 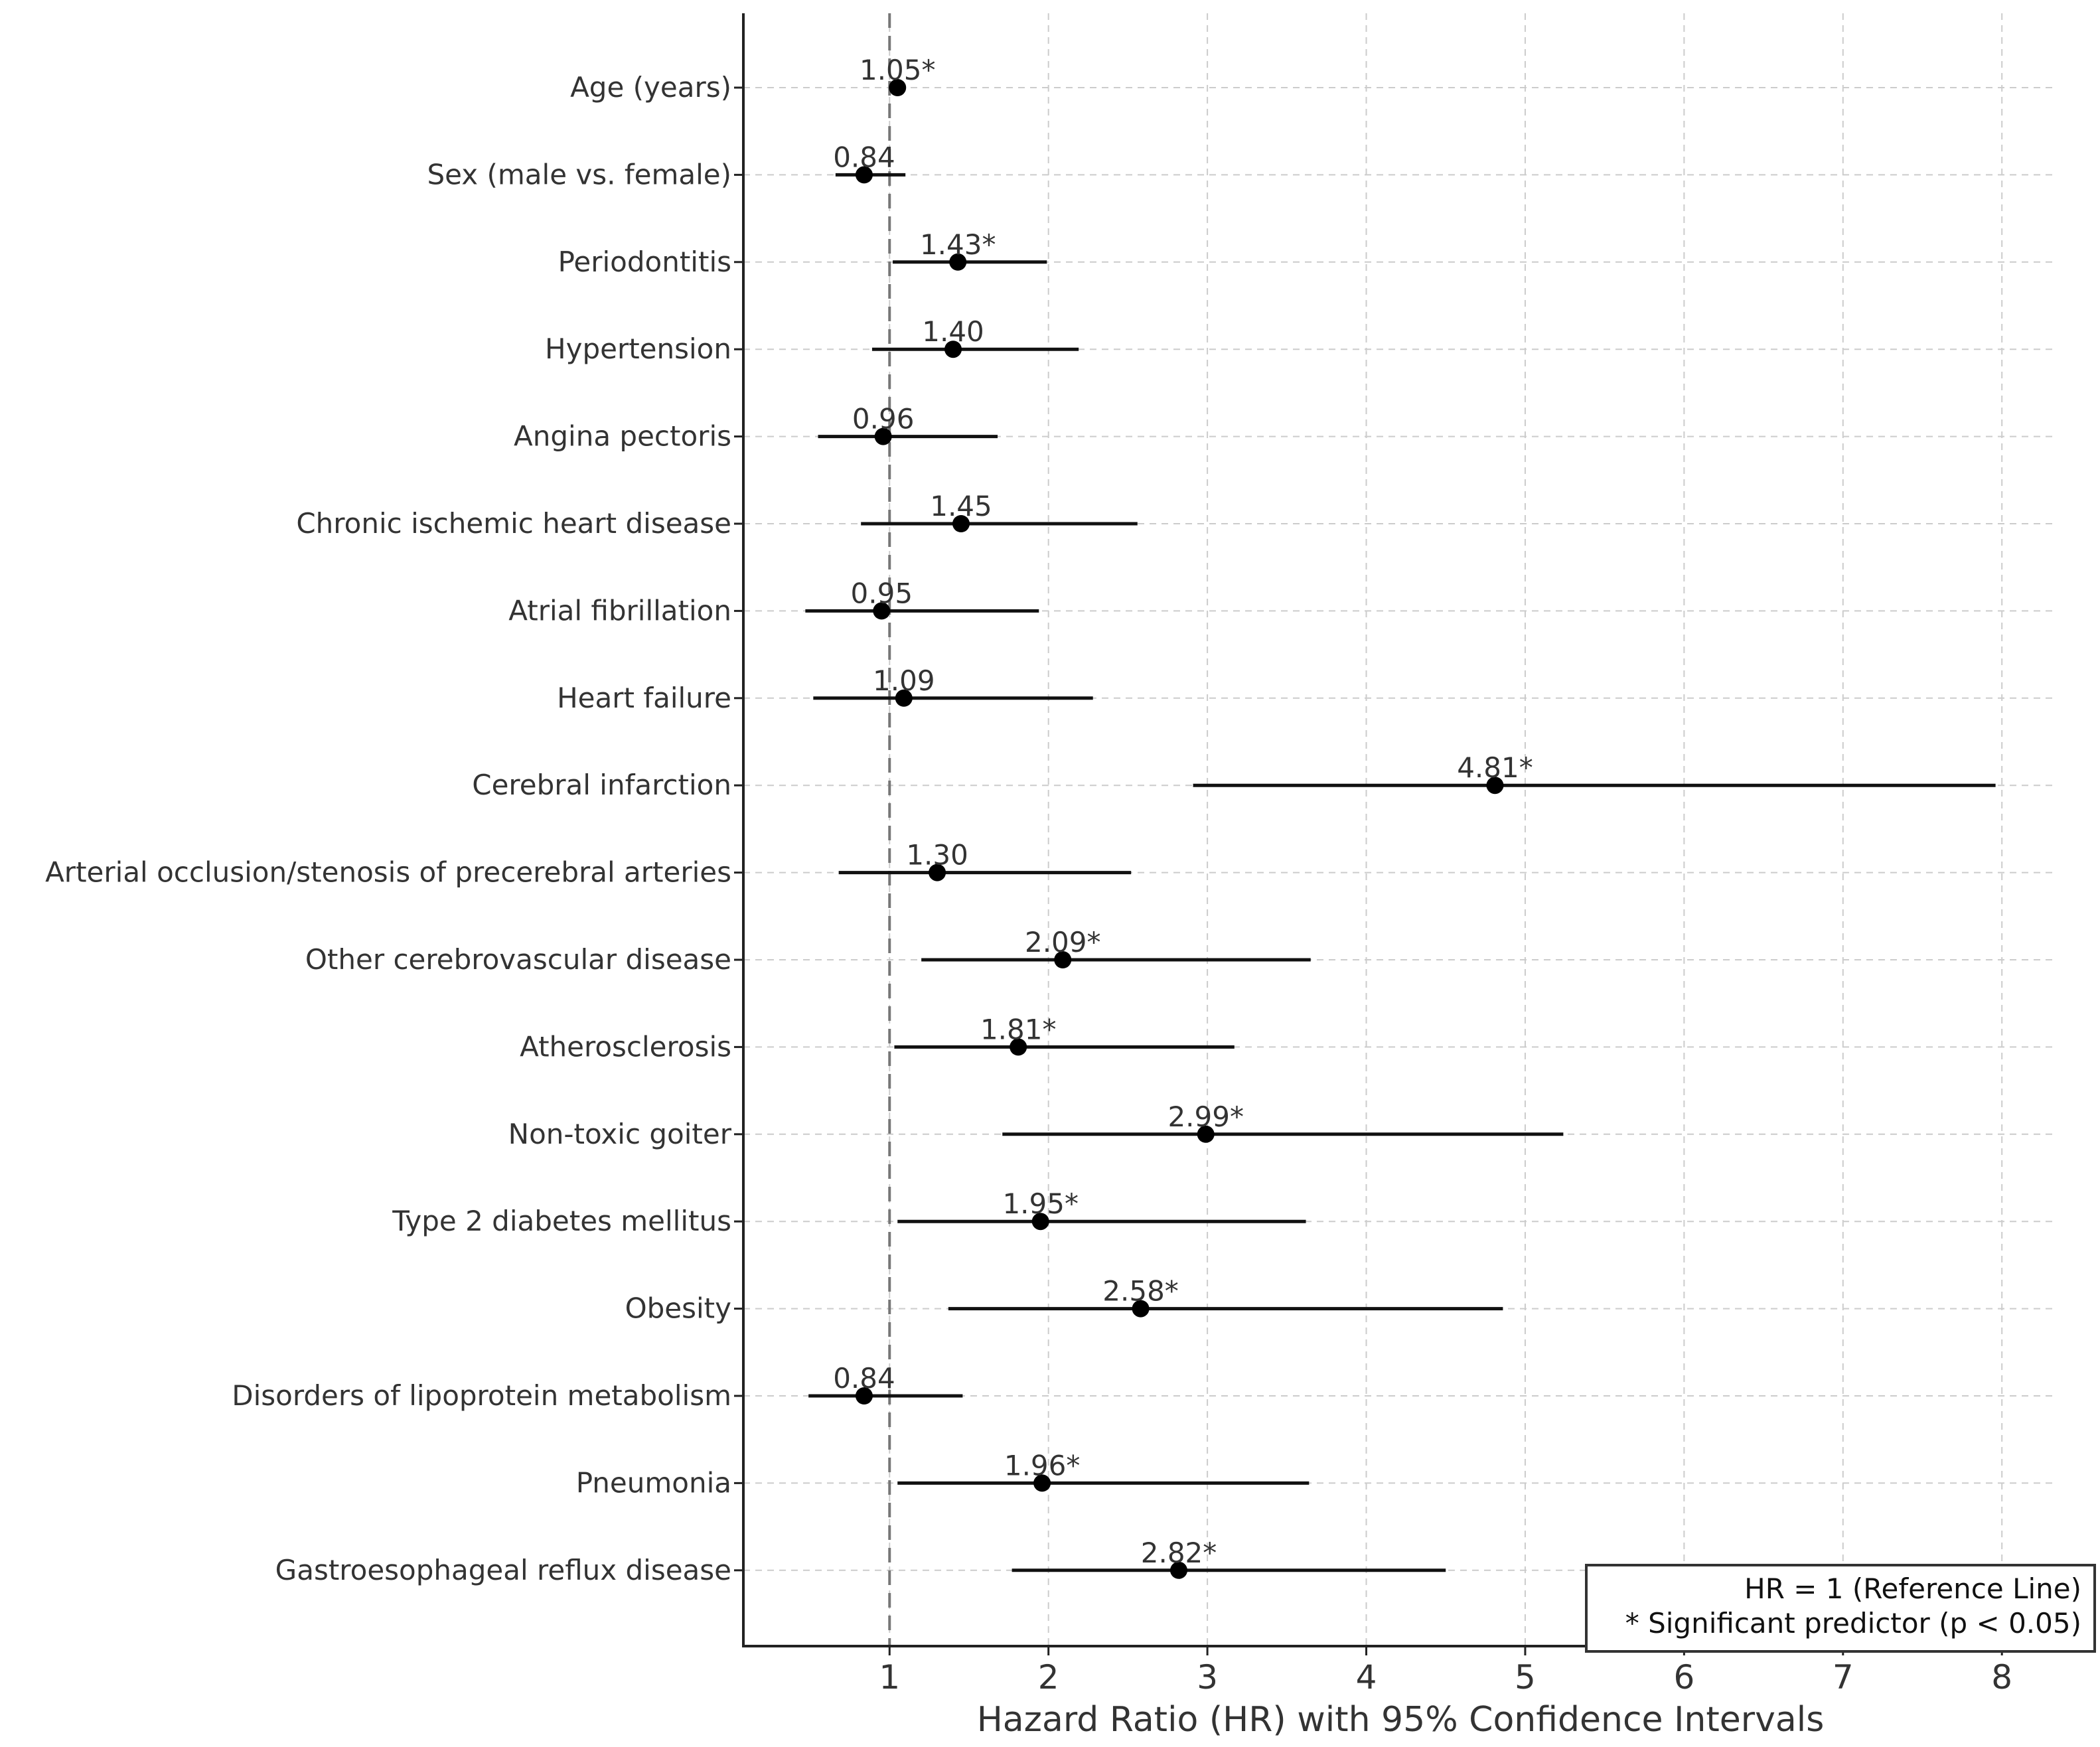 What do you see at coordinates (625, 1046) in the screenshot?
I see `category-label: Atherosclerosis` at bounding box center [625, 1046].